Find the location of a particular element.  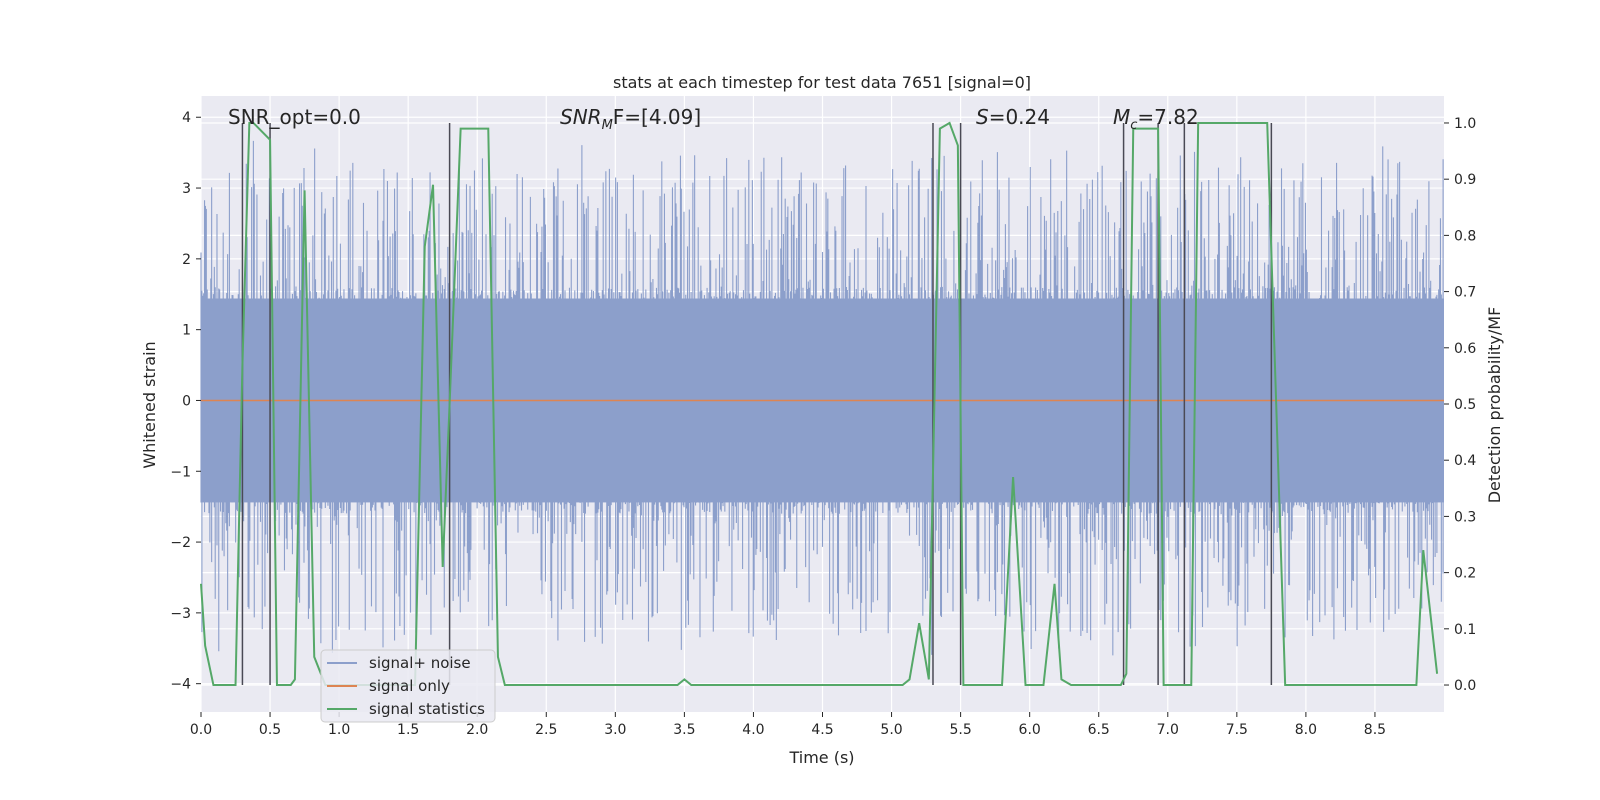

x-tick-label: 0.0 is located at coordinates (201, 730).